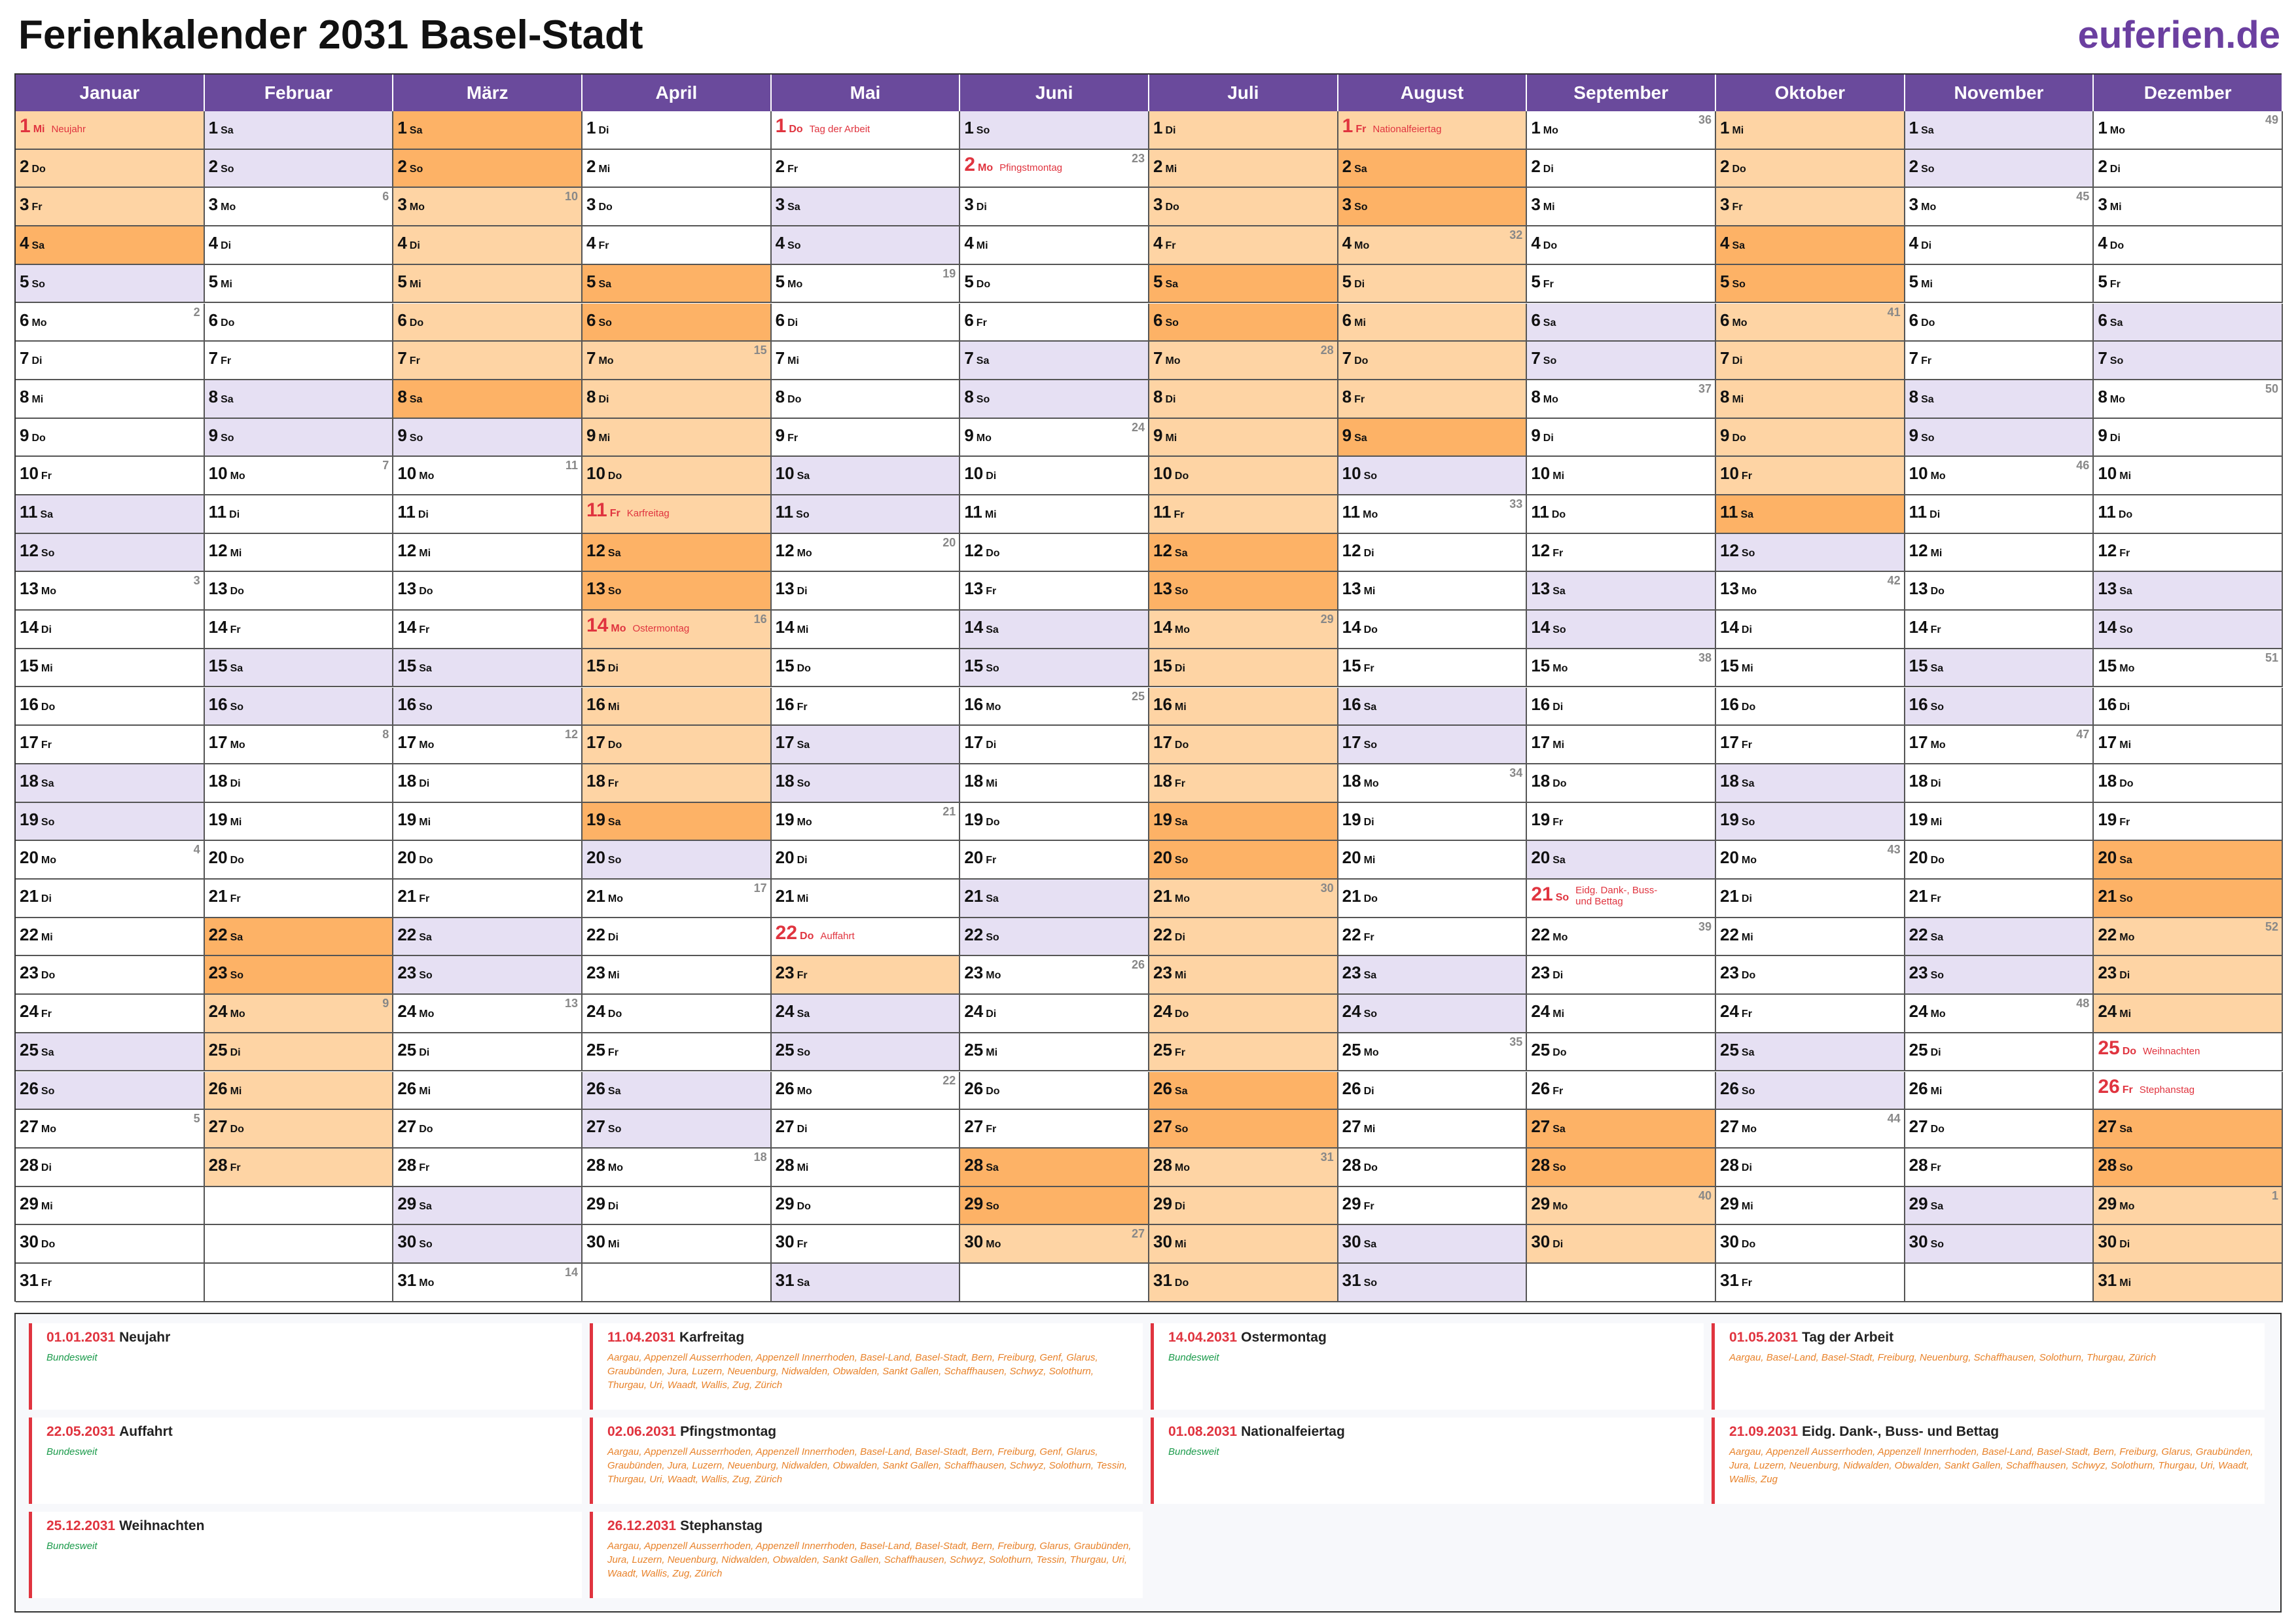 The width and height of the screenshot is (2296, 1623). Describe the element at coordinates (1725, 435) in the screenshot. I see `day-number: 9` at that location.